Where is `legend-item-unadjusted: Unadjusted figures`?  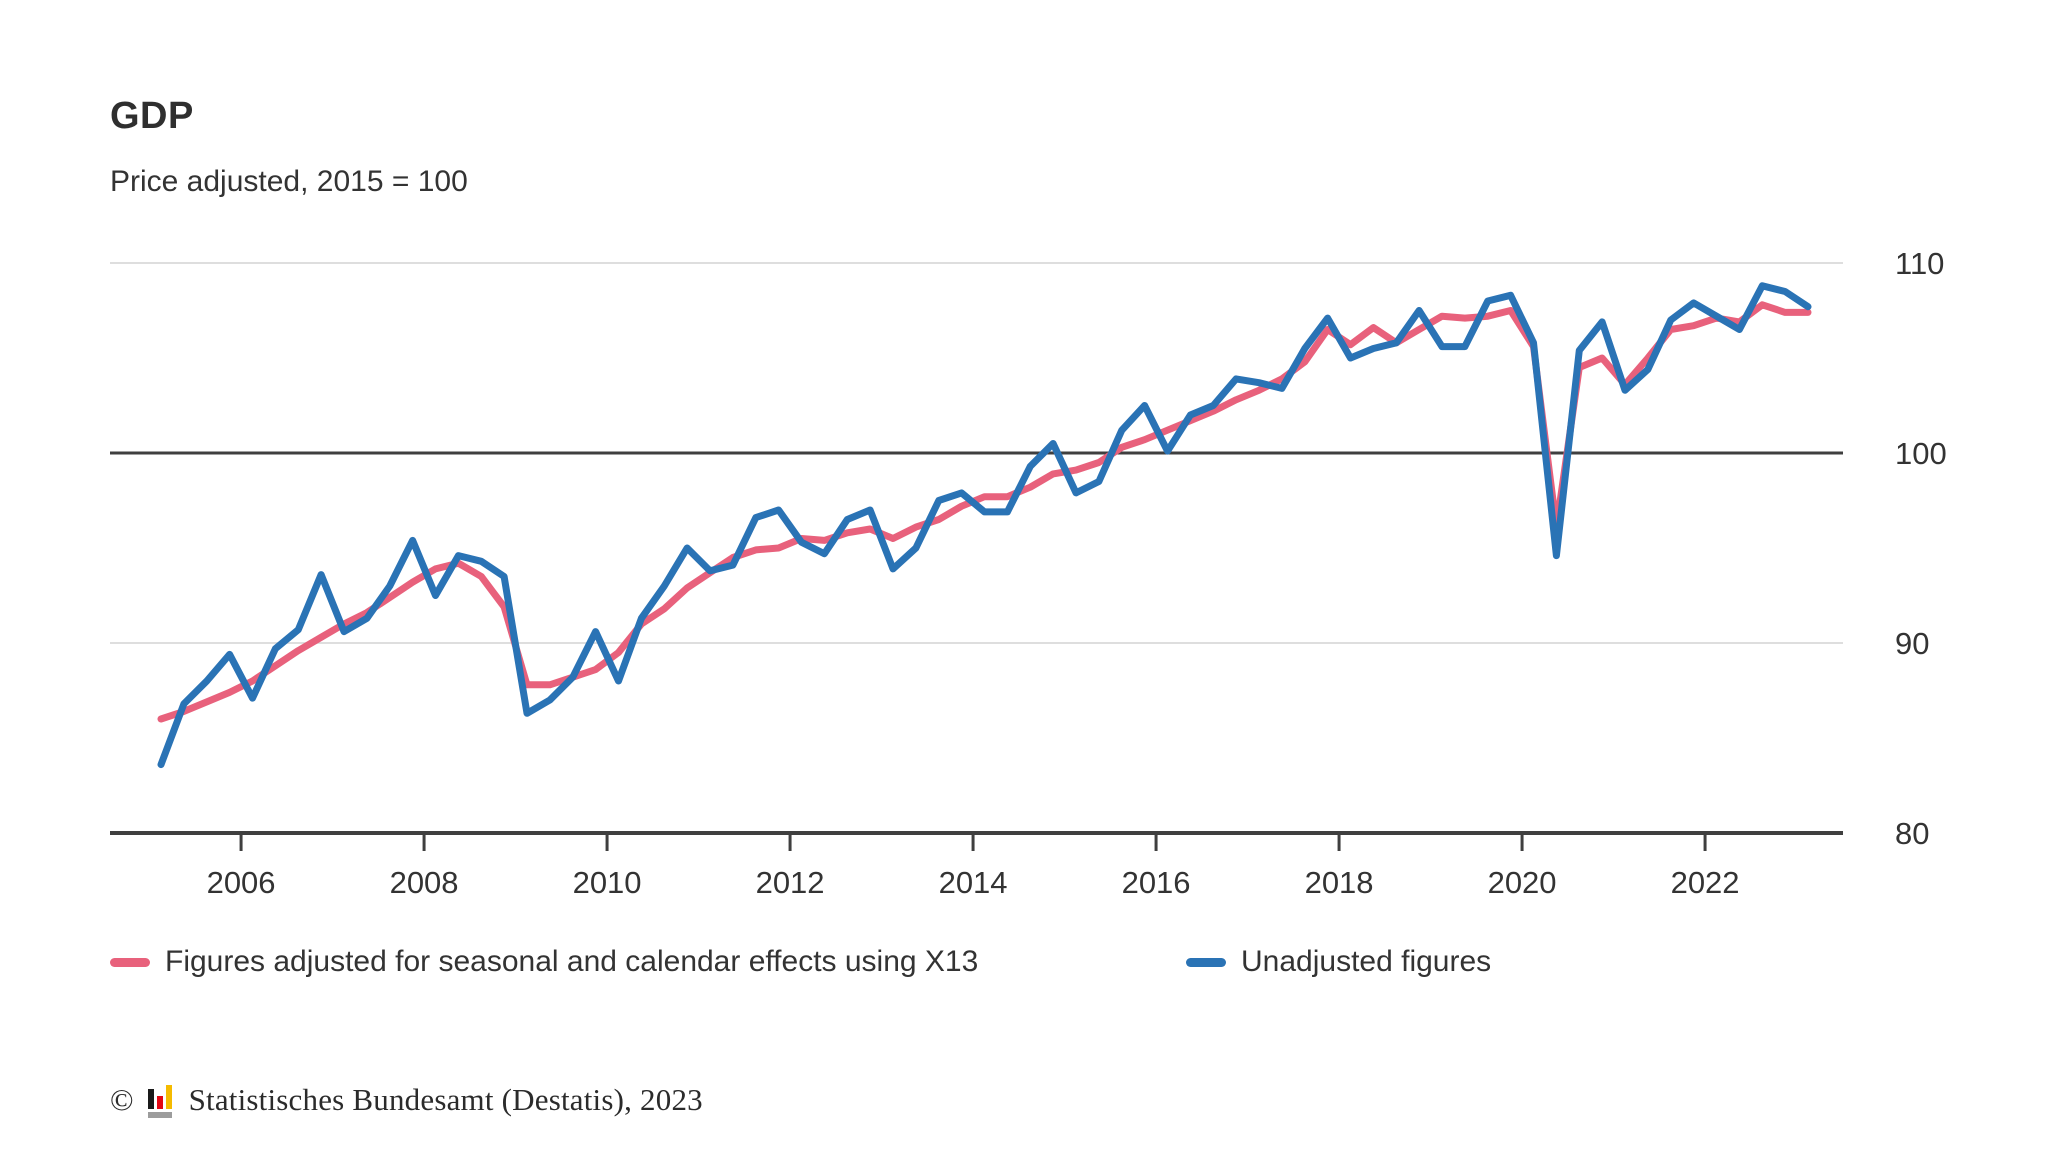 legend-item-unadjusted: Unadjusted figures is located at coordinates (1338, 962).